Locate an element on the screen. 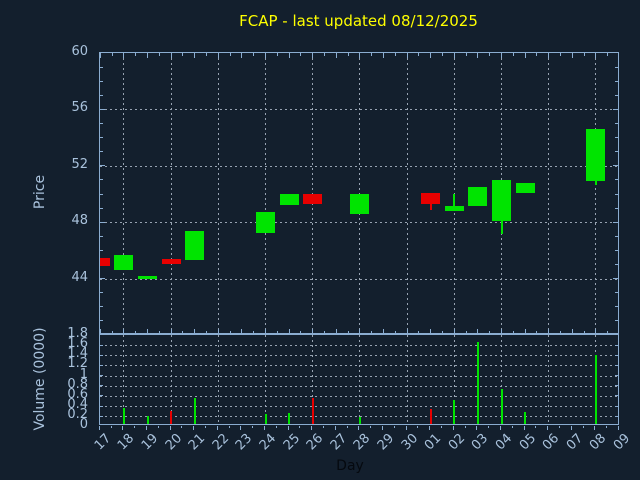  x-tick-label-05: 05 is located at coordinates (527, 442).